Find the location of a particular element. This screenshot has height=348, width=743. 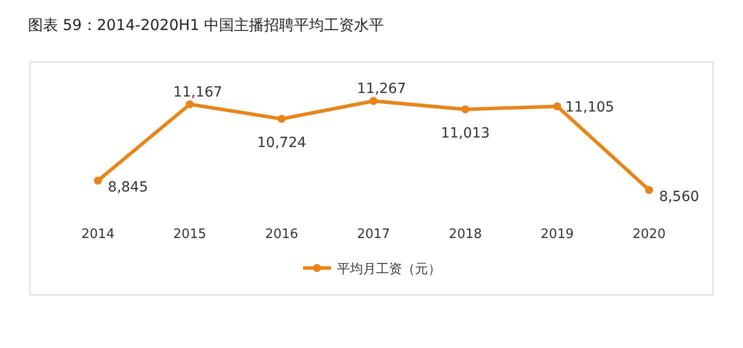

x-tick-label: 2019 is located at coordinates (557, 234).